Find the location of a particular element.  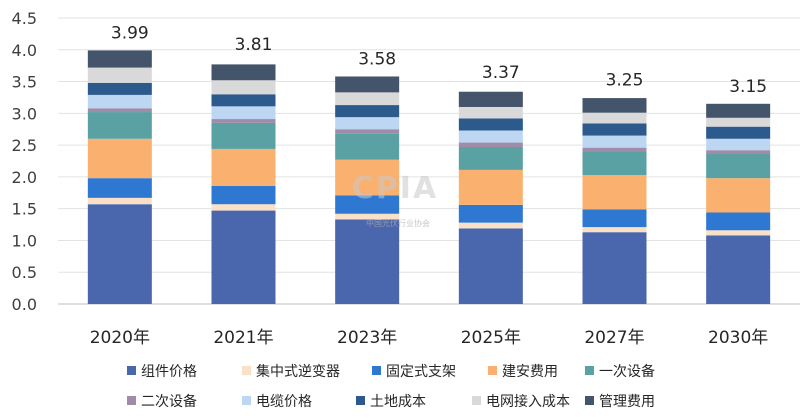

y-tick-label: 3.5 is located at coordinates (24, 82).